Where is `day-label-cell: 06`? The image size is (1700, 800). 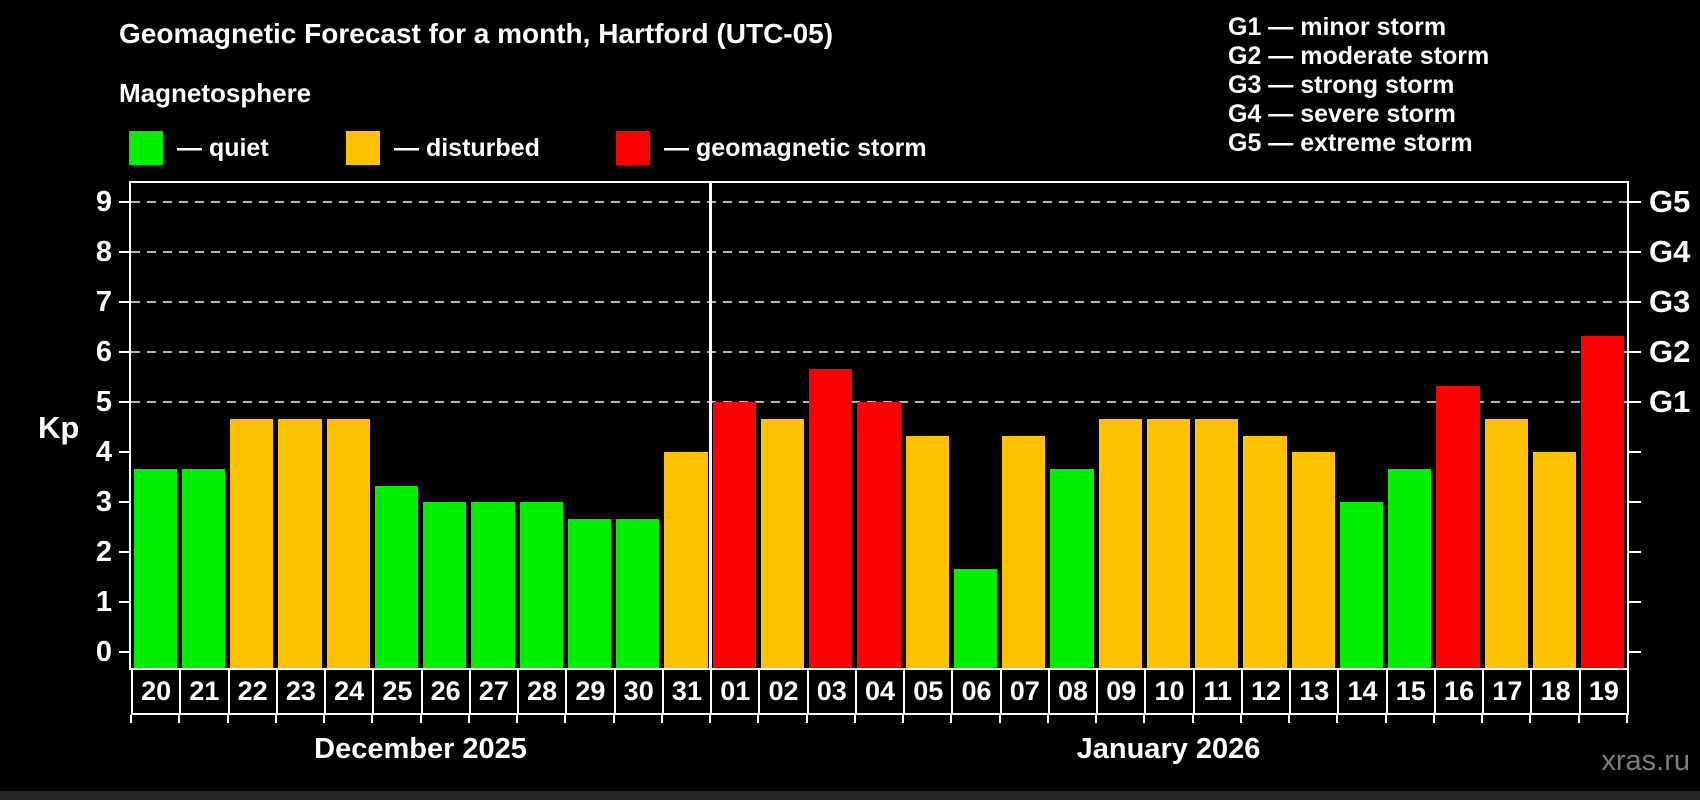 day-label-cell: 06 is located at coordinates (976, 691).